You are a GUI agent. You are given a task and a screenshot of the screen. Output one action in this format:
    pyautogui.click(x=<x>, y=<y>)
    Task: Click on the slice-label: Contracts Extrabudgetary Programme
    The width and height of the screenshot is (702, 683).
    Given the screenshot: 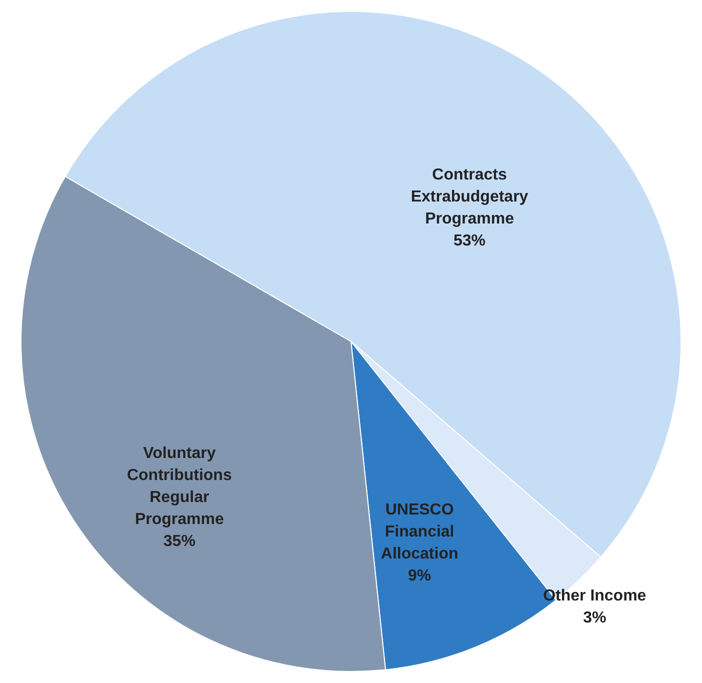 What is the action you would take?
    pyautogui.click(x=469, y=197)
    